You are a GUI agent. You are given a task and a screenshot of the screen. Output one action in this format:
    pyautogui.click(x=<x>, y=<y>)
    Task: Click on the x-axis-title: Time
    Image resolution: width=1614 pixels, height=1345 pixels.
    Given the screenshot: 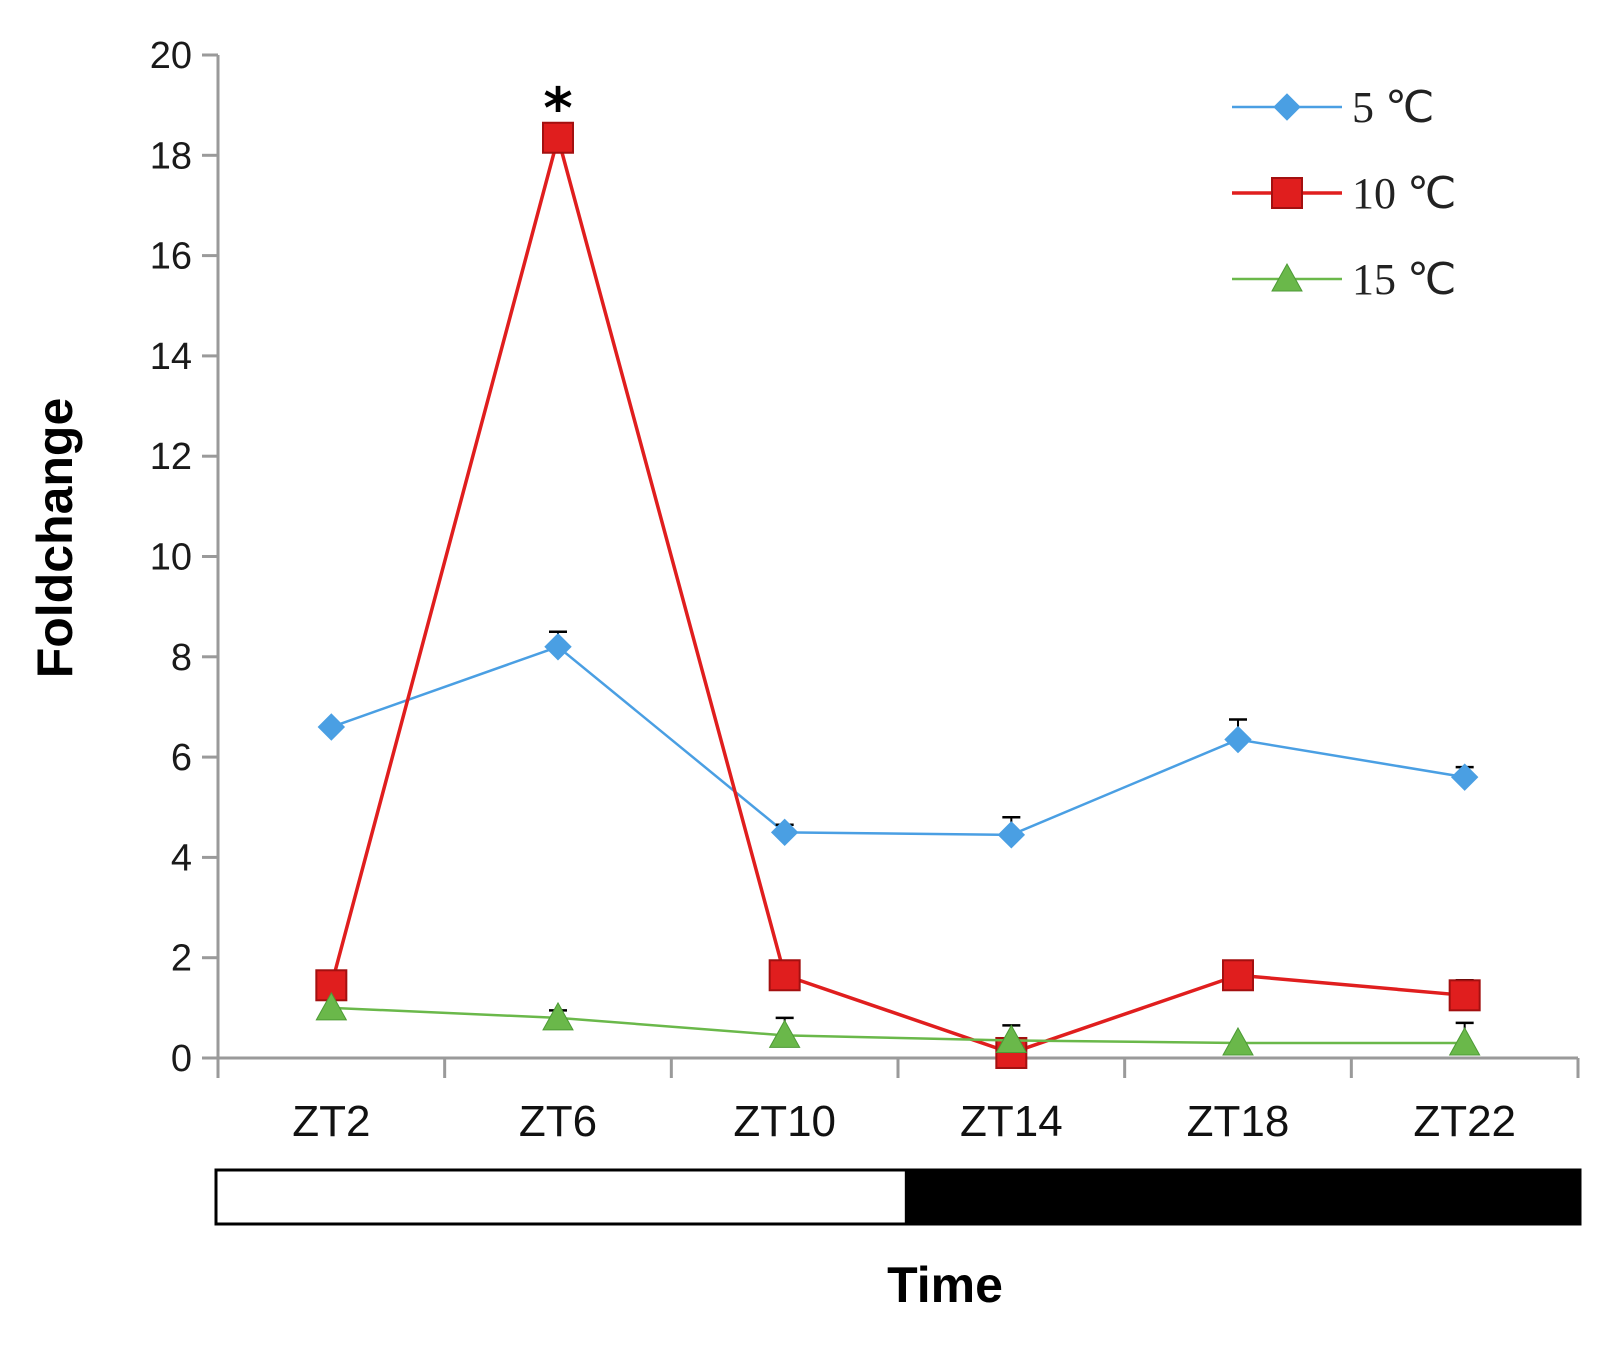 What is the action you would take?
    pyautogui.click(x=945, y=1285)
    